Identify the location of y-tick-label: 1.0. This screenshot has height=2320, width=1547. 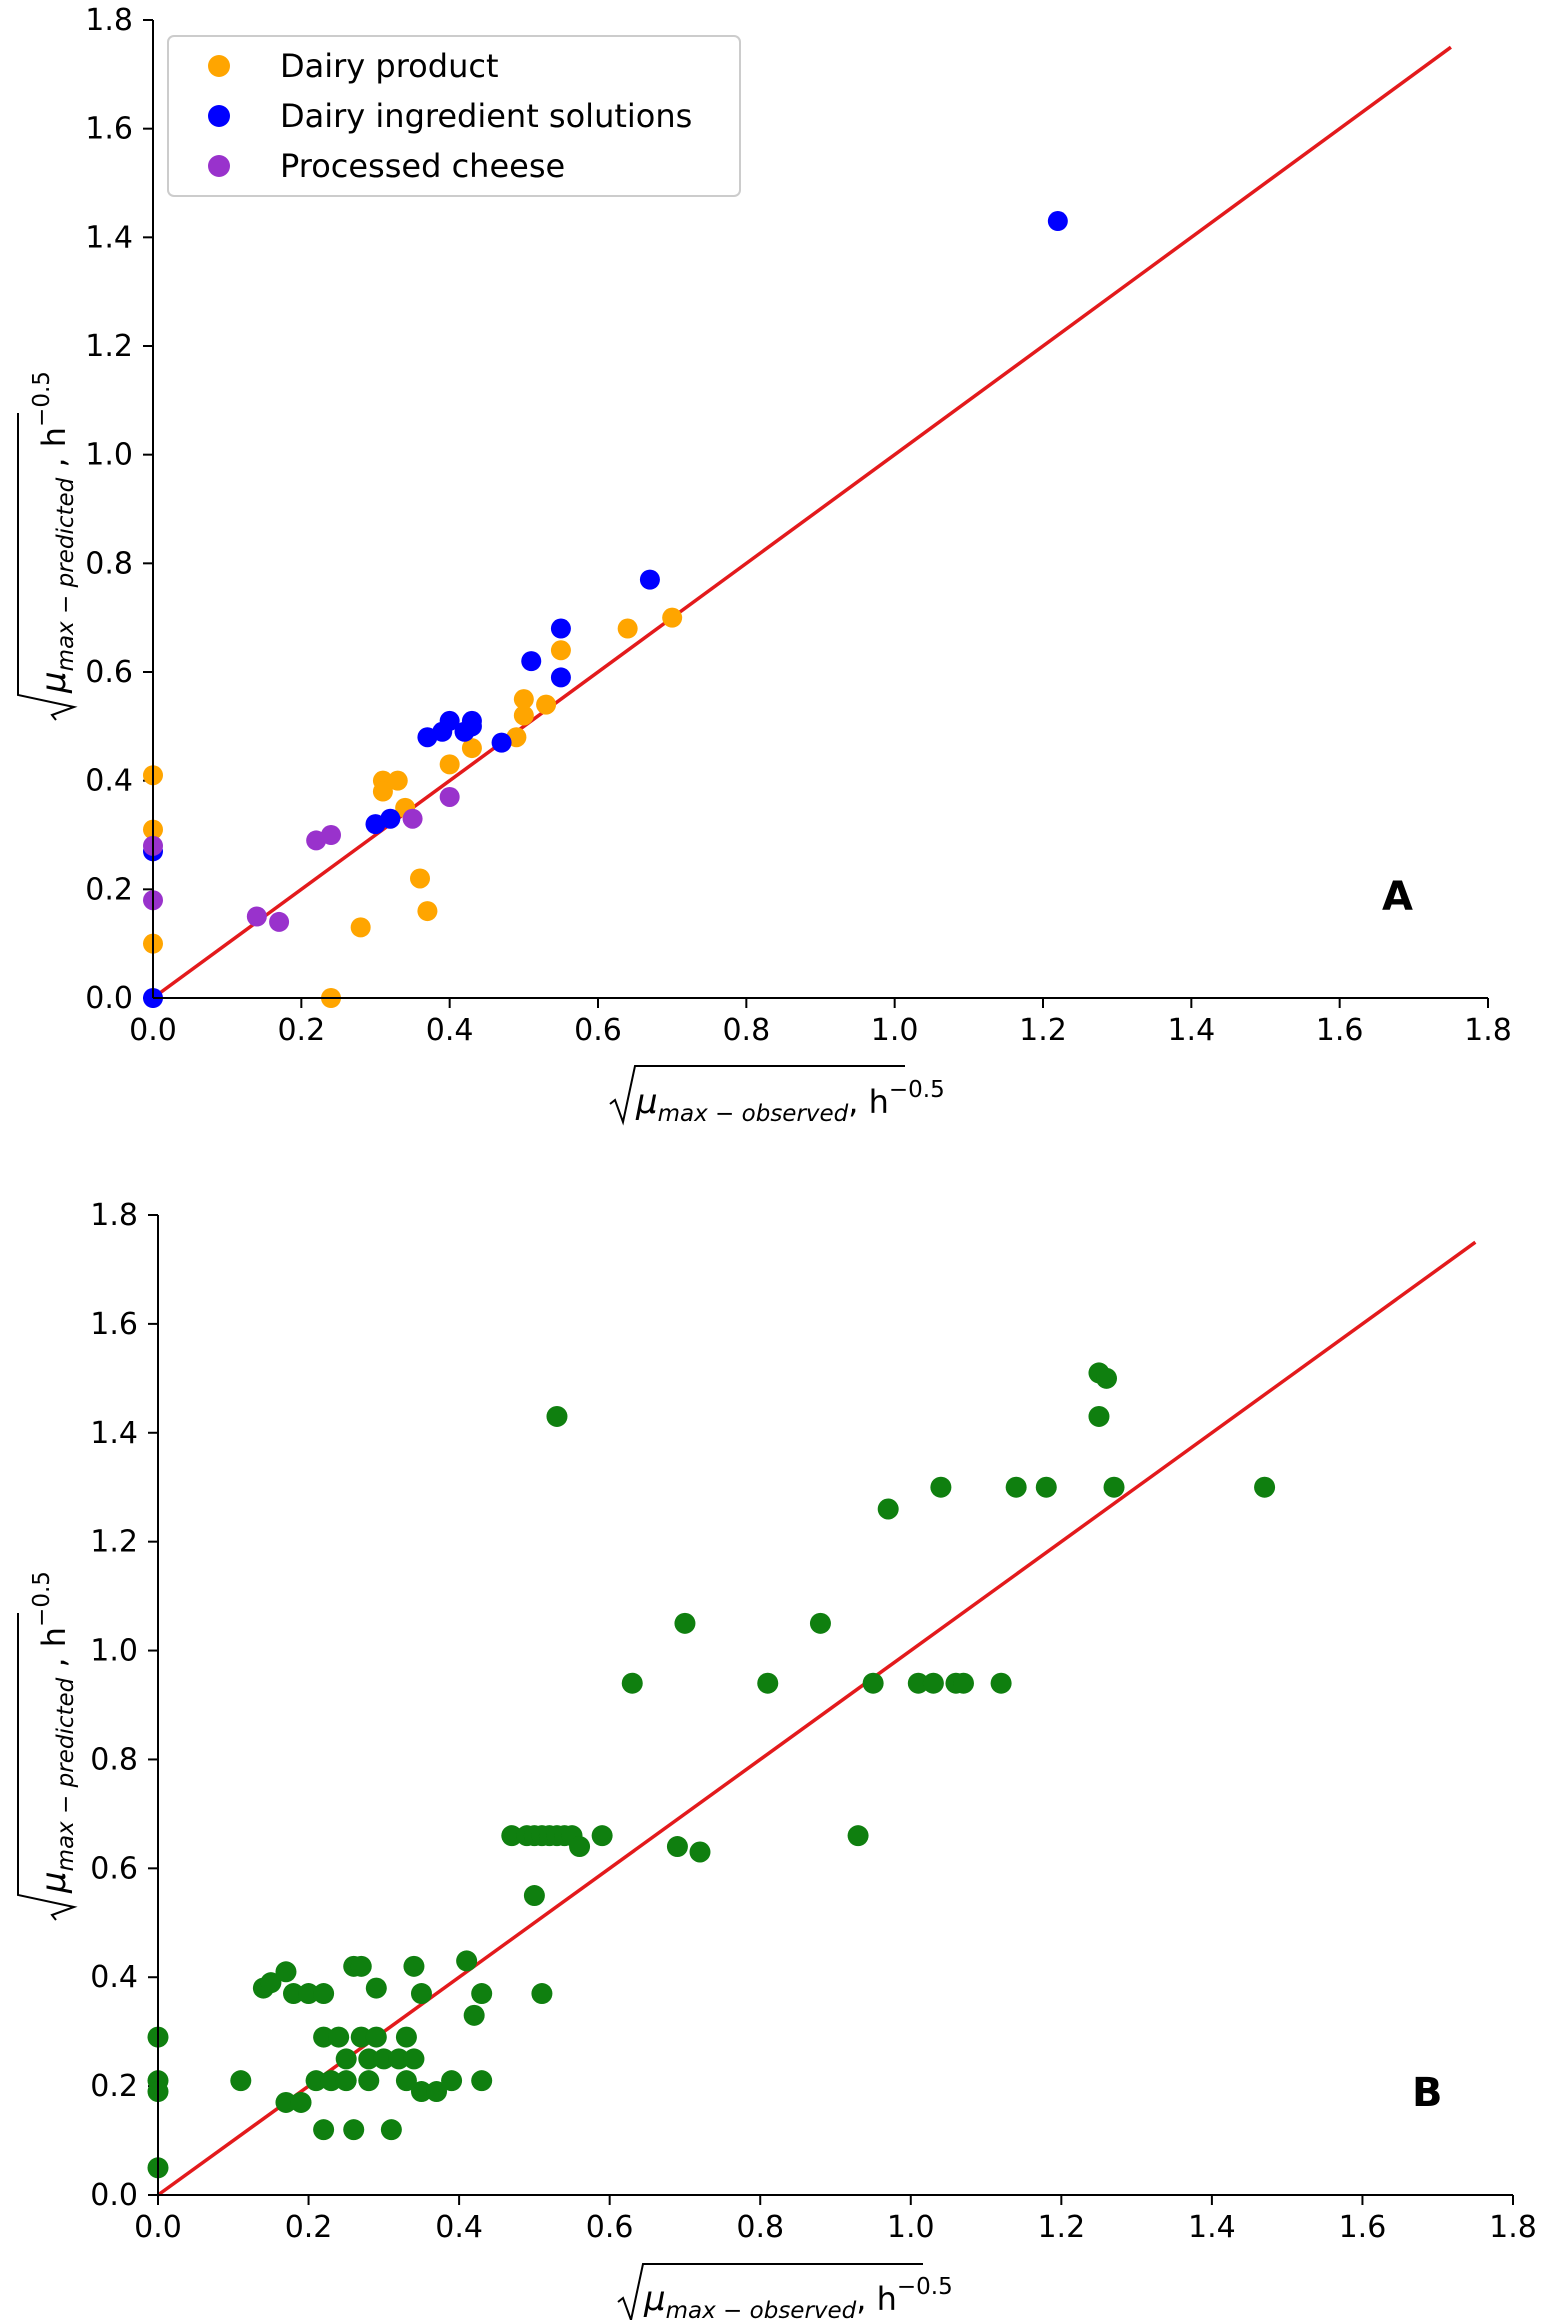
(114, 1651).